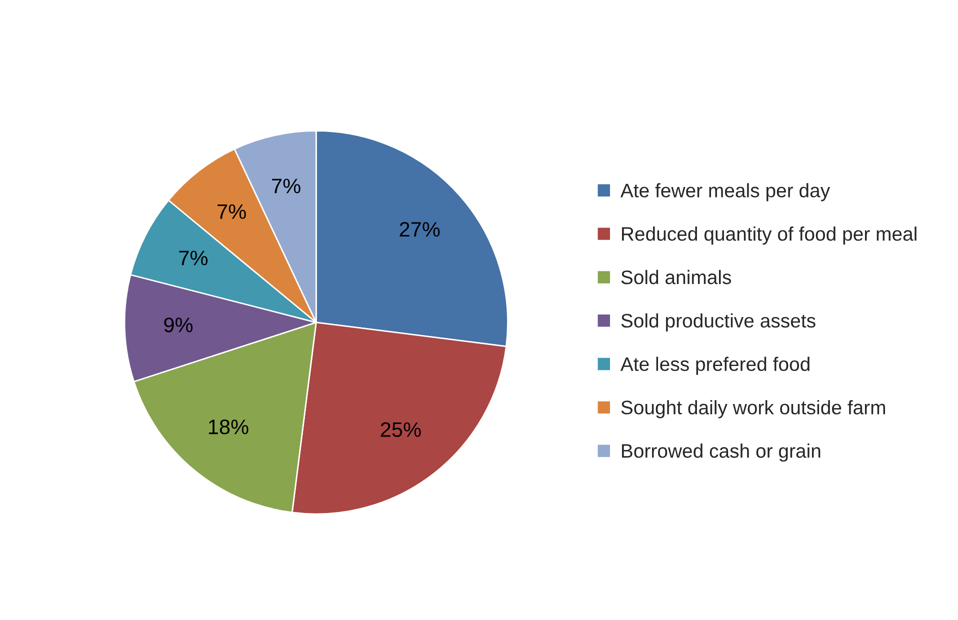 This screenshot has height=620, width=958. What do you see at coordinates (725, 192) in the screenshot?
I see `legend-label: Ate fewer meals per day` at bounding box center [725, 192].